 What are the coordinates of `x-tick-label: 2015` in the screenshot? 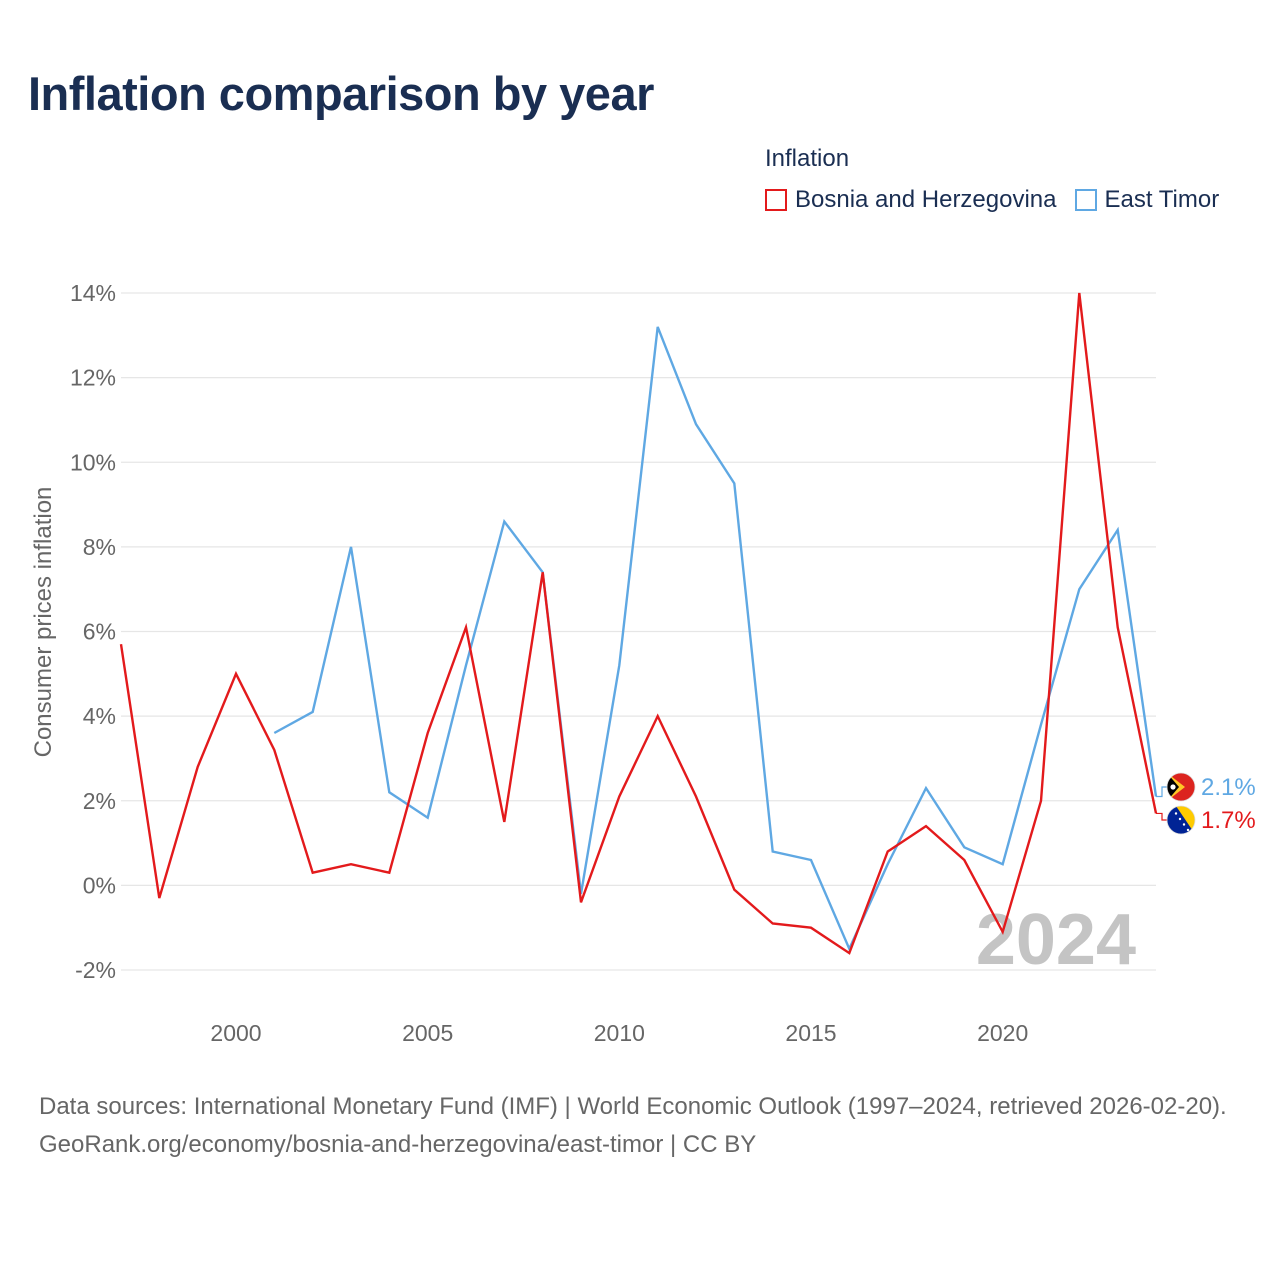 It's located at (810, 1033).